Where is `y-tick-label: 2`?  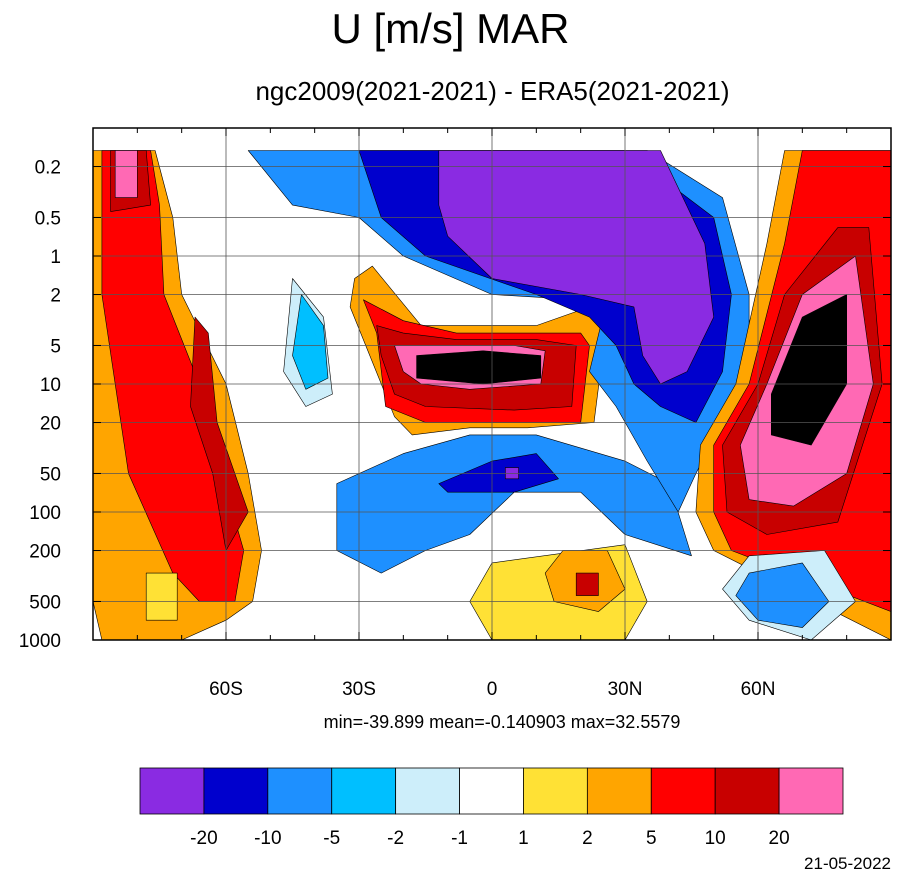
y-tick-label: 2 is located at coordinates (55, 296).